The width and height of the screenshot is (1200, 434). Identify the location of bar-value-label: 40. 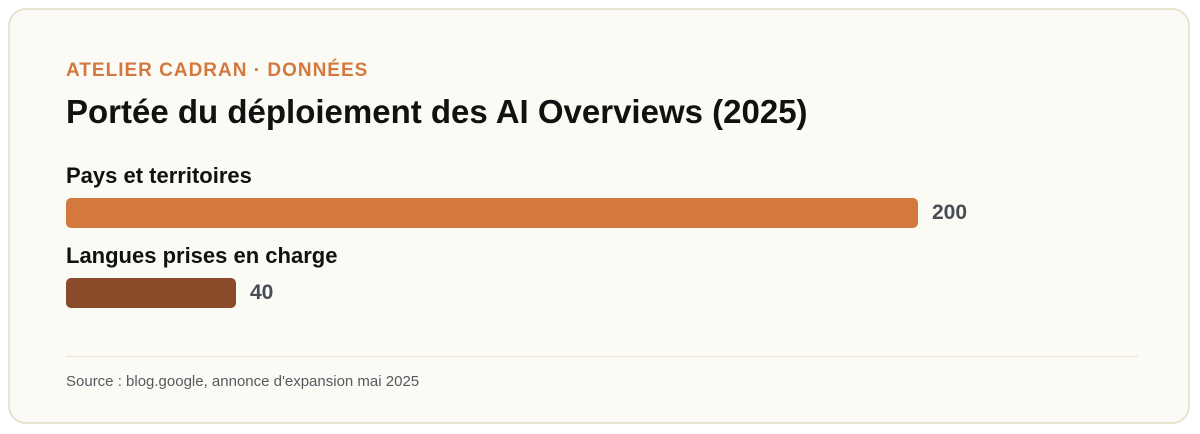
(262, 292).